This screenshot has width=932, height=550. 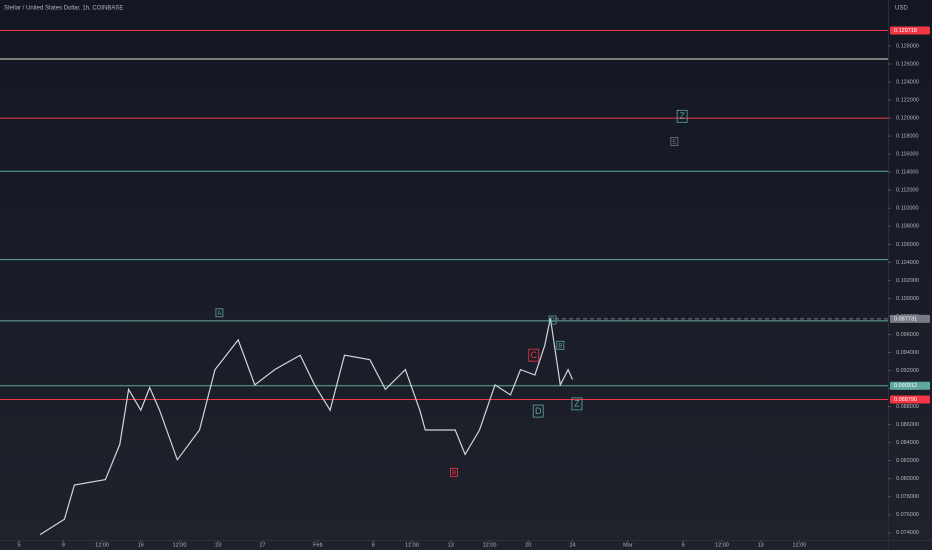 What do you see at coordinates (907, 461) in the screenshot?
I see `y-tick-label: 0.082000` at bounding box center [907, 461].